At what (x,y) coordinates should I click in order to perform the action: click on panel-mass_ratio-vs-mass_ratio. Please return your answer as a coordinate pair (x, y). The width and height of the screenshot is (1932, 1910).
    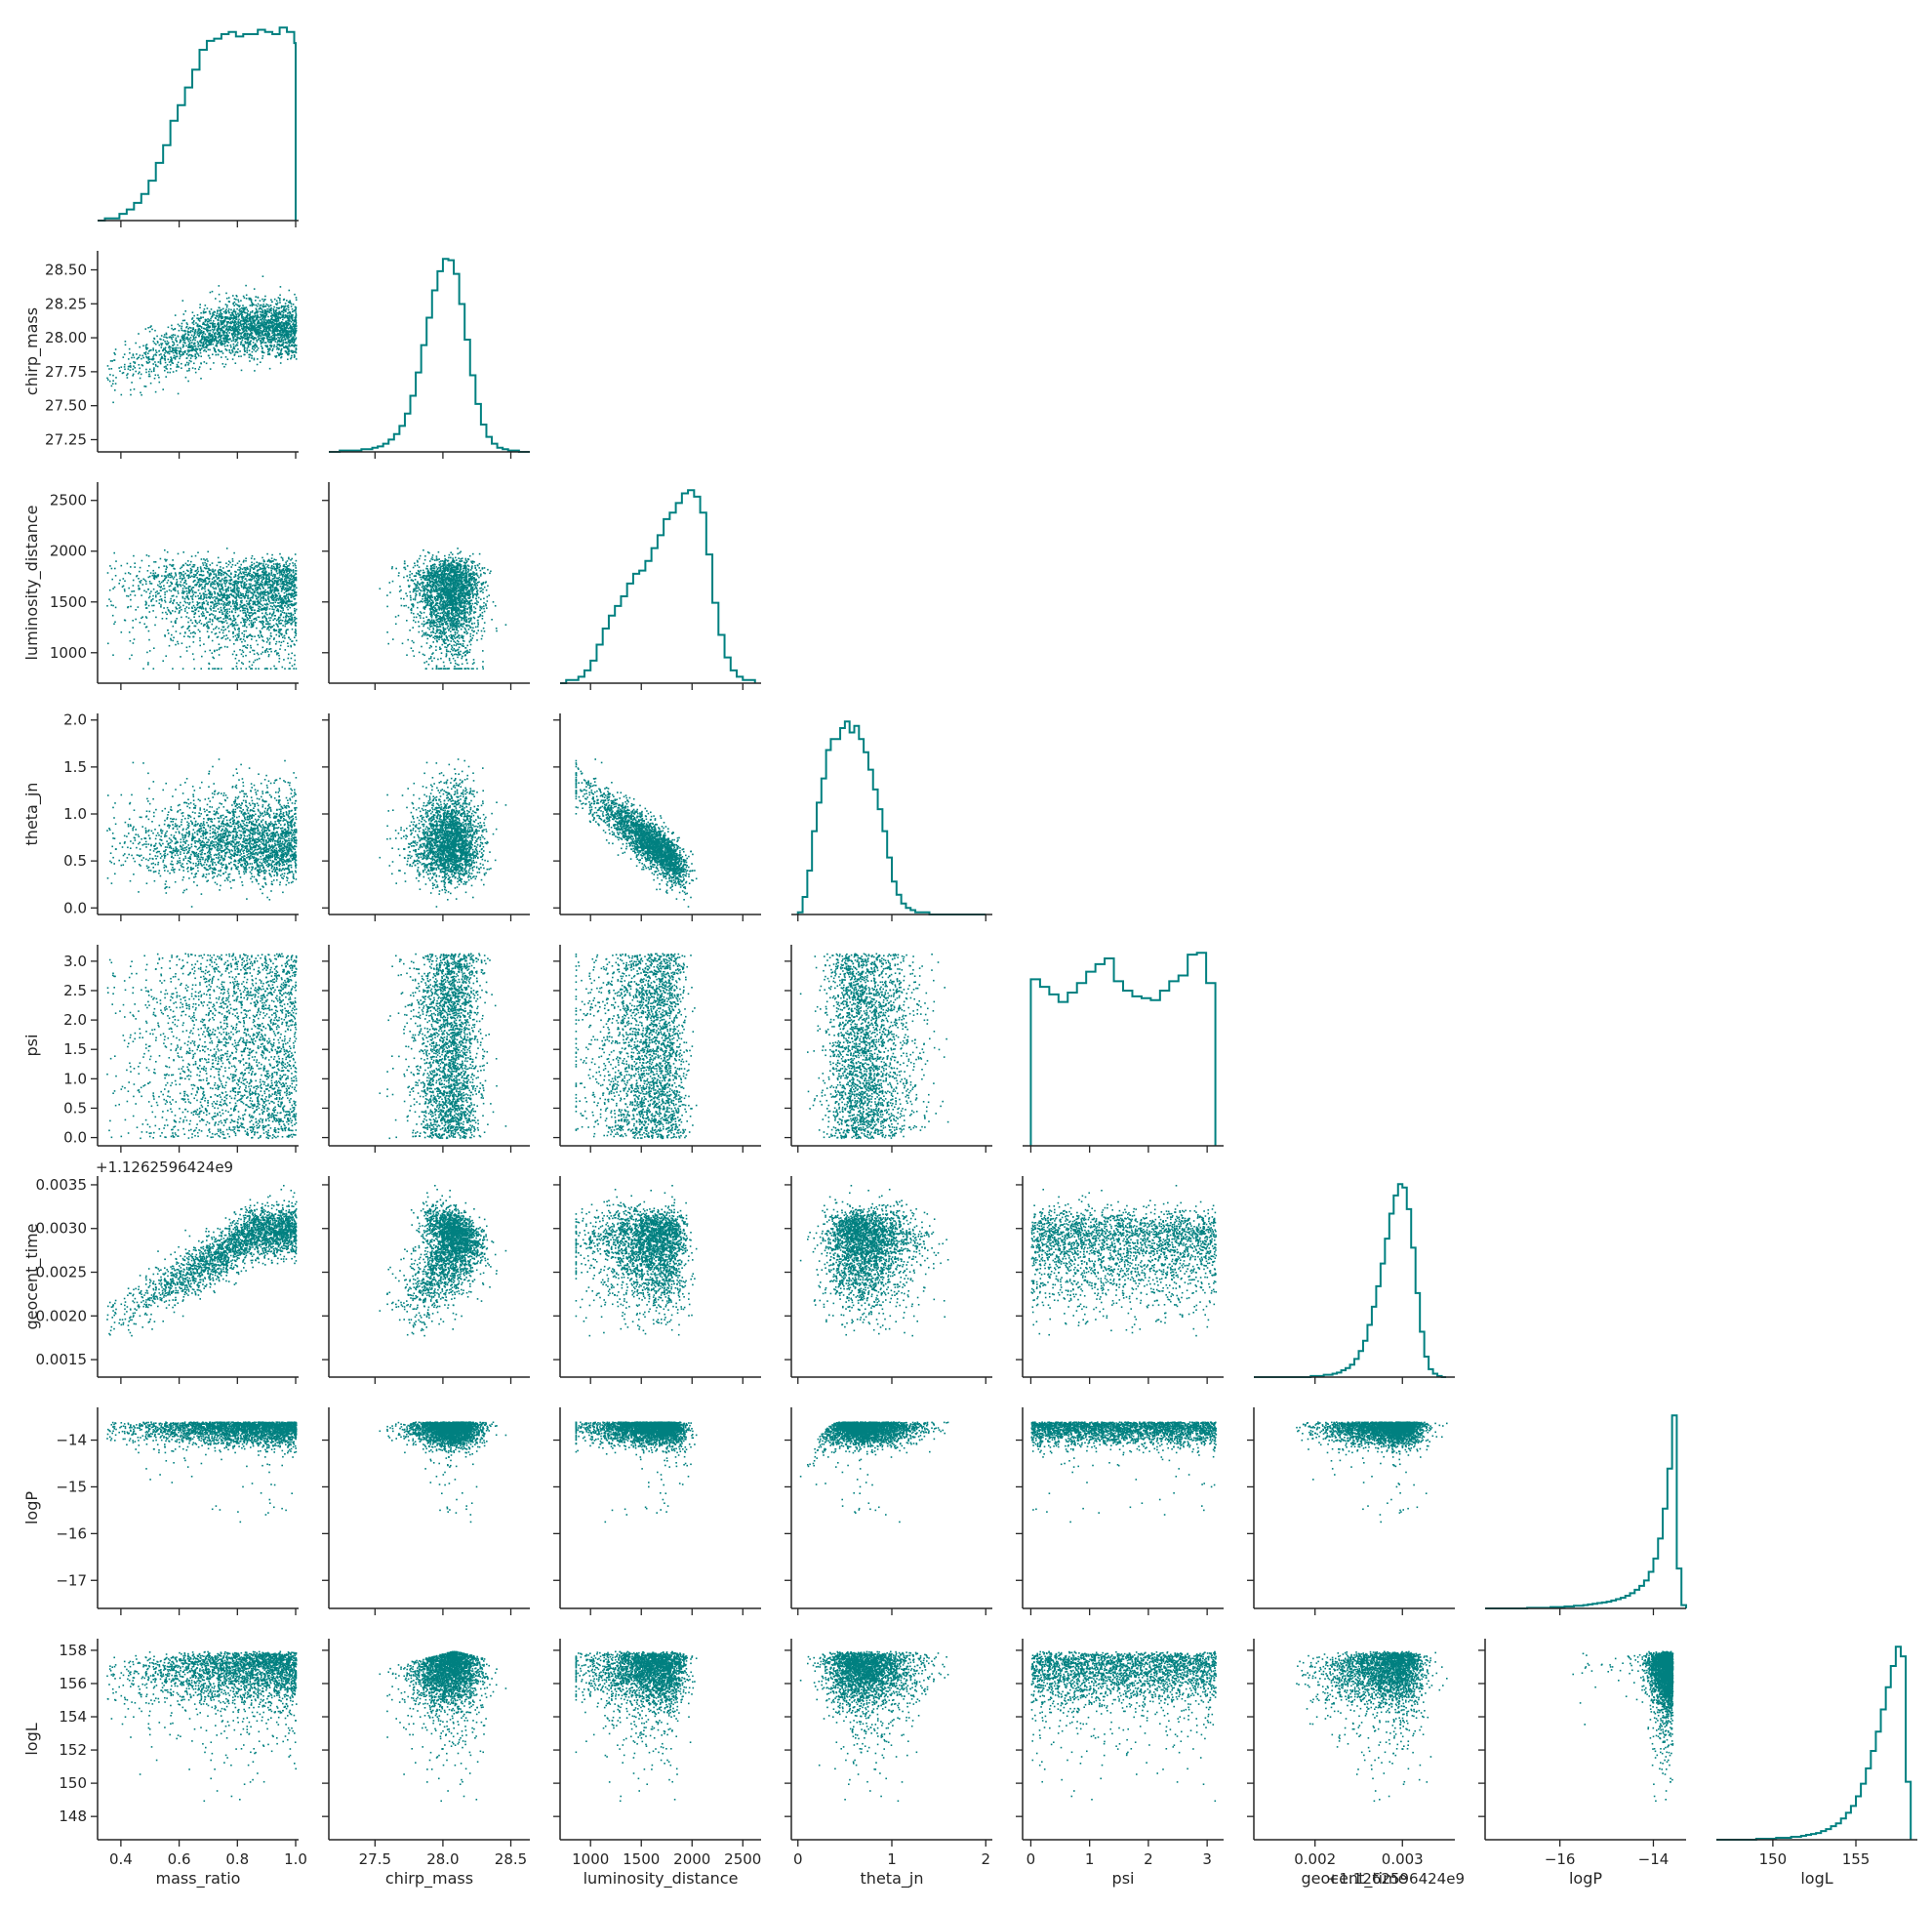
    Looking at the image, I should click on (198, 127).